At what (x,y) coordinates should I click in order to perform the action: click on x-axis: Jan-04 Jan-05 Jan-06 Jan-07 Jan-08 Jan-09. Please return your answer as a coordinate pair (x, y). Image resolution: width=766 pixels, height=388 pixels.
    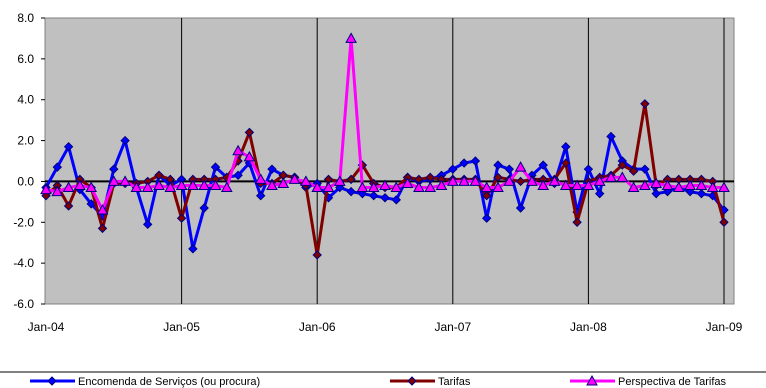
    Looking at the image, I should click on (385, 327).